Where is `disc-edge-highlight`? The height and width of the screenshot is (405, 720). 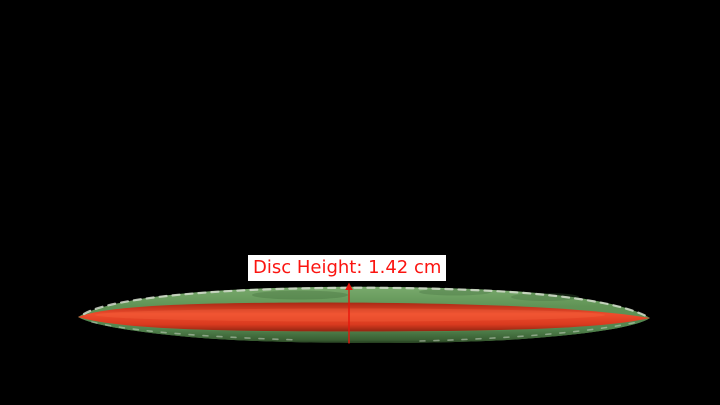 disc-edge-highlight is located at coordinates (365, 302).